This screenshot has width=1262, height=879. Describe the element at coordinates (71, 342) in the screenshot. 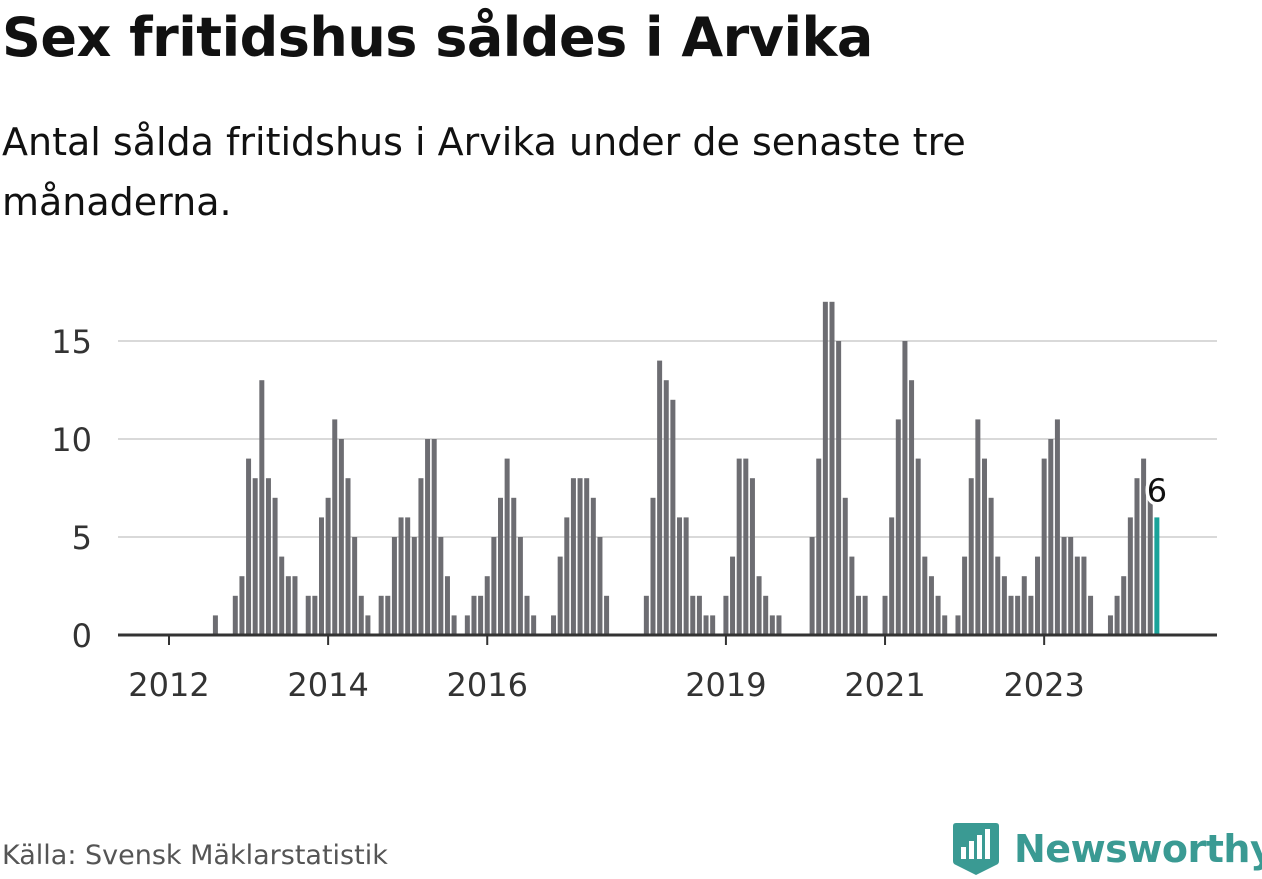

I see `y-tick-label: 15` at that location.